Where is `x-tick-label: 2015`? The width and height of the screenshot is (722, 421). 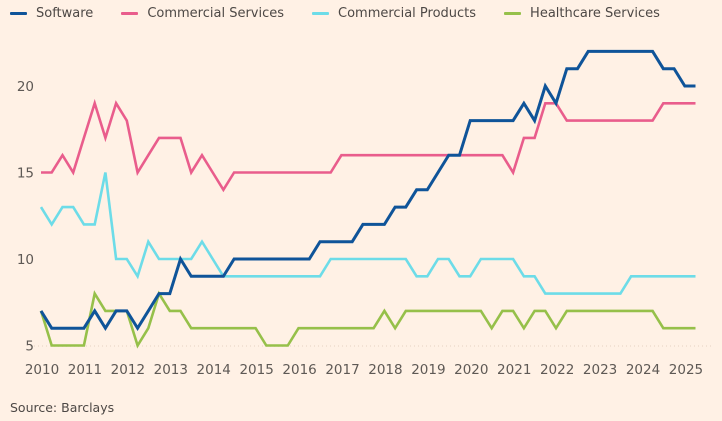 x-tick-label: 2015 is located at coordinates (256, 370).